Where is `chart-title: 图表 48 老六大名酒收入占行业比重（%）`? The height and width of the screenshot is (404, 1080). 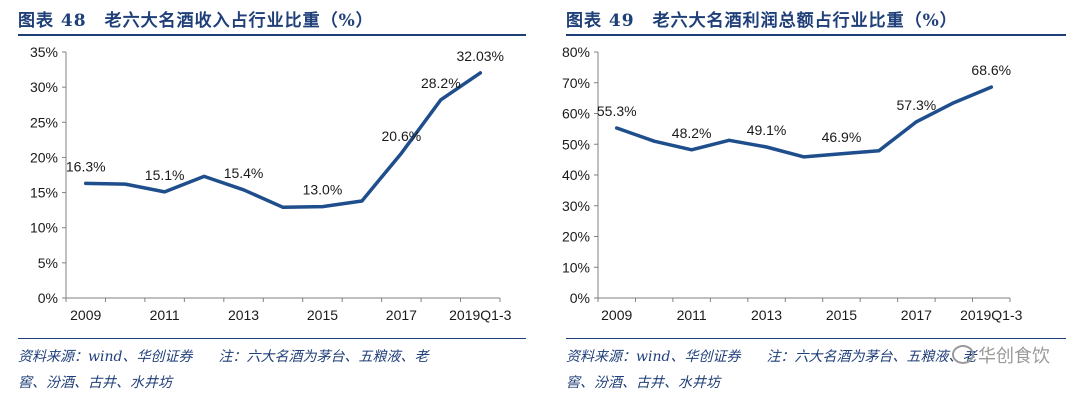
chart-title: 图表 48 老六大名酒收入占行业比重（%） is located at coordinates (196, 21).